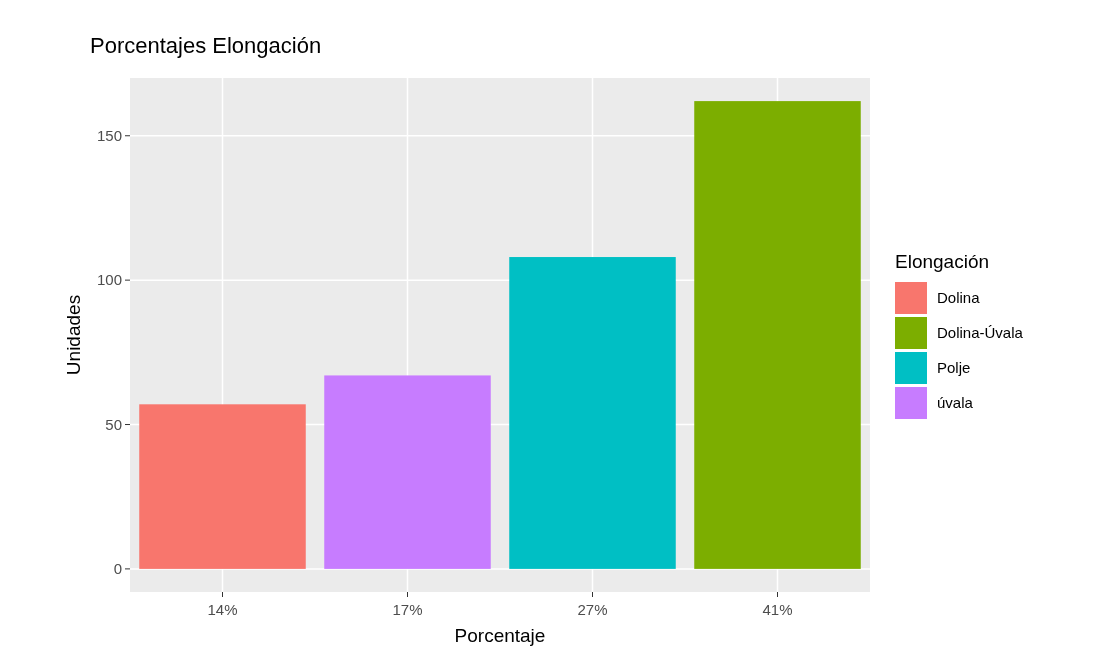 This screenshot has height=668, width=1113. What do you see at coordinates (407, 609) in the screenshot?
I see `x-tick-label: 17%` at bounding box center [407, 609].